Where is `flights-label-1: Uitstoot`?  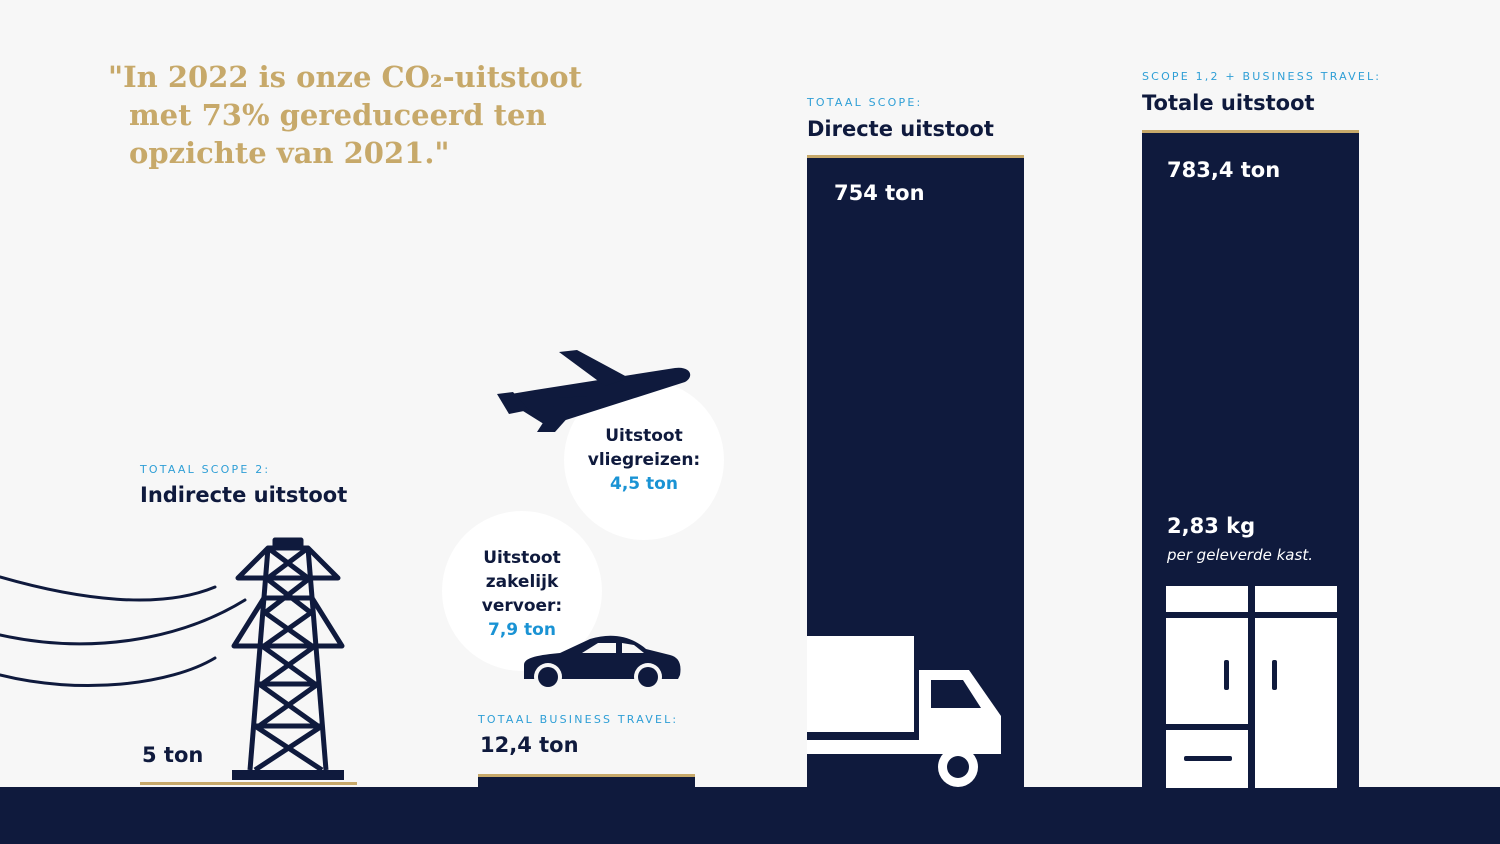 flights-label-1: Uitstoot is located at coordinates (644, 436).